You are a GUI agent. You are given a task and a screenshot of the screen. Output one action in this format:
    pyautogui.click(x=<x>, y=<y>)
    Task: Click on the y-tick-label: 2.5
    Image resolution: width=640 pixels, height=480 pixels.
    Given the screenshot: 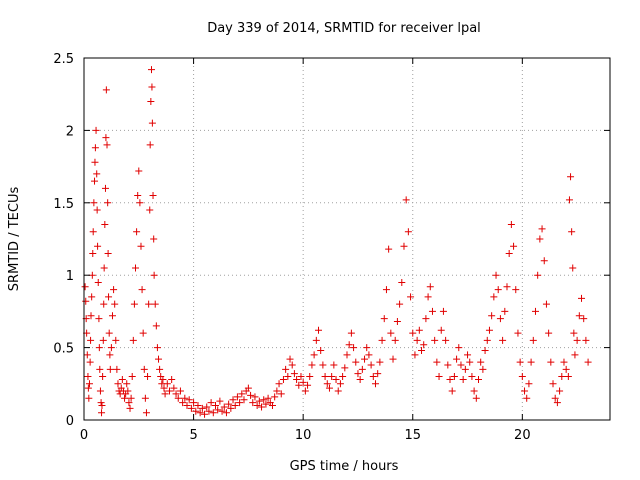 What is the action you would take?
    pyautogui.click(x=63, y=59)
    